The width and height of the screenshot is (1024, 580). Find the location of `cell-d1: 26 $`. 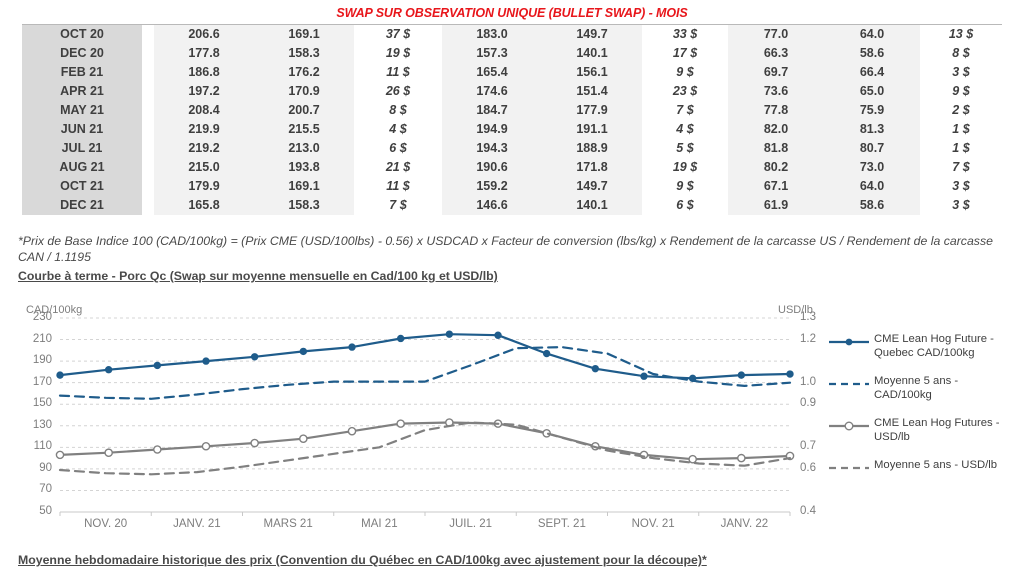

cell-d1: 26 $ is located at coordinates (398, 91).